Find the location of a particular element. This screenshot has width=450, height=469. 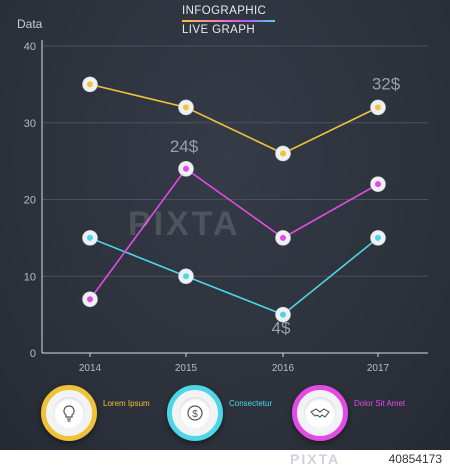

y-tick-labels: 0 10 20 30 40 is located at coordinates (30, 200).